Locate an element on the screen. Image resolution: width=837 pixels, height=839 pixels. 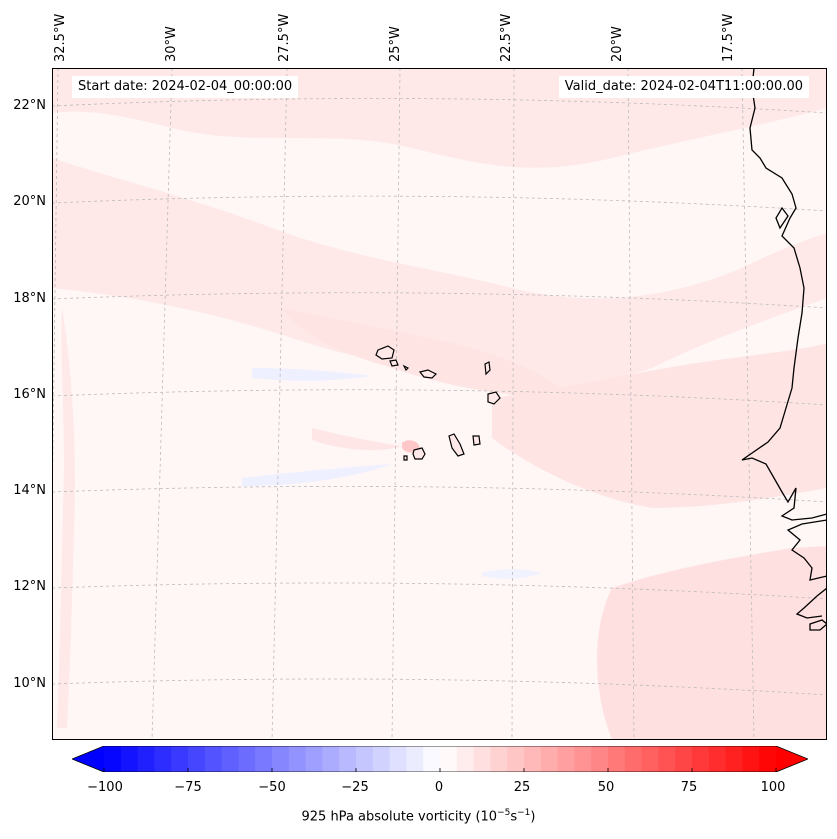
lon-label: 25°W is located at coordinates (395, 44).